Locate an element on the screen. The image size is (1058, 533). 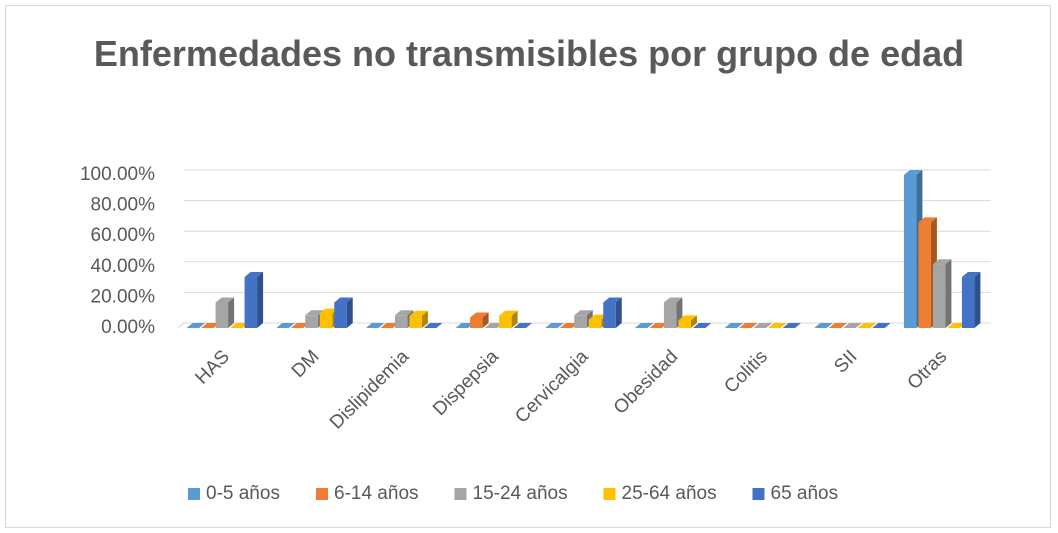
legend-label: 0-5 años is located at coordinates (243, 493).